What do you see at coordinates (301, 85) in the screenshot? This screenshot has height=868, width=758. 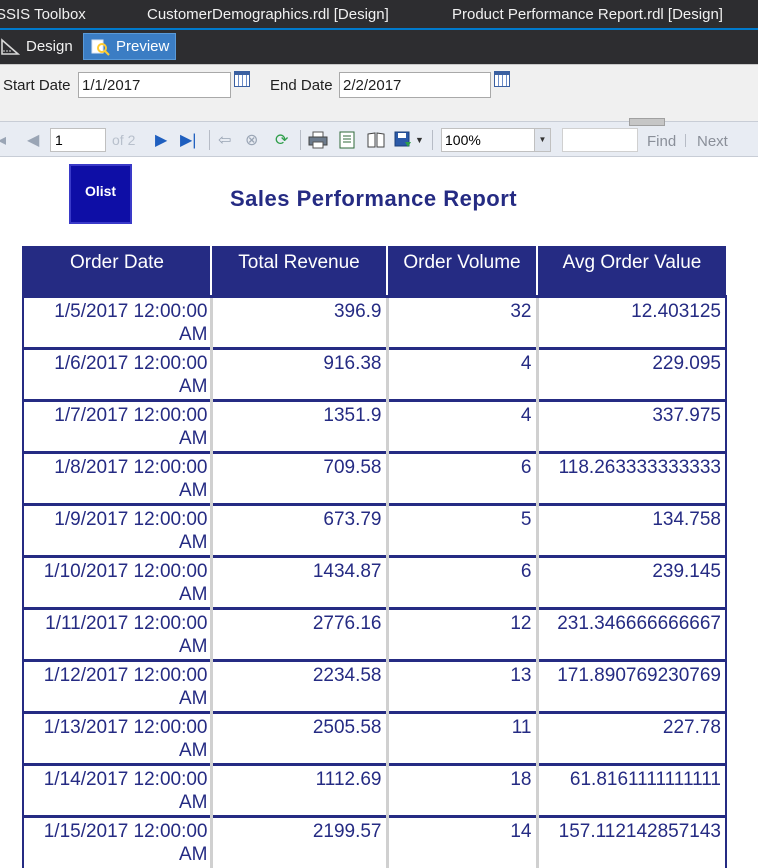 I see `end-date-label: End Date` at bounding box center [301, 85].